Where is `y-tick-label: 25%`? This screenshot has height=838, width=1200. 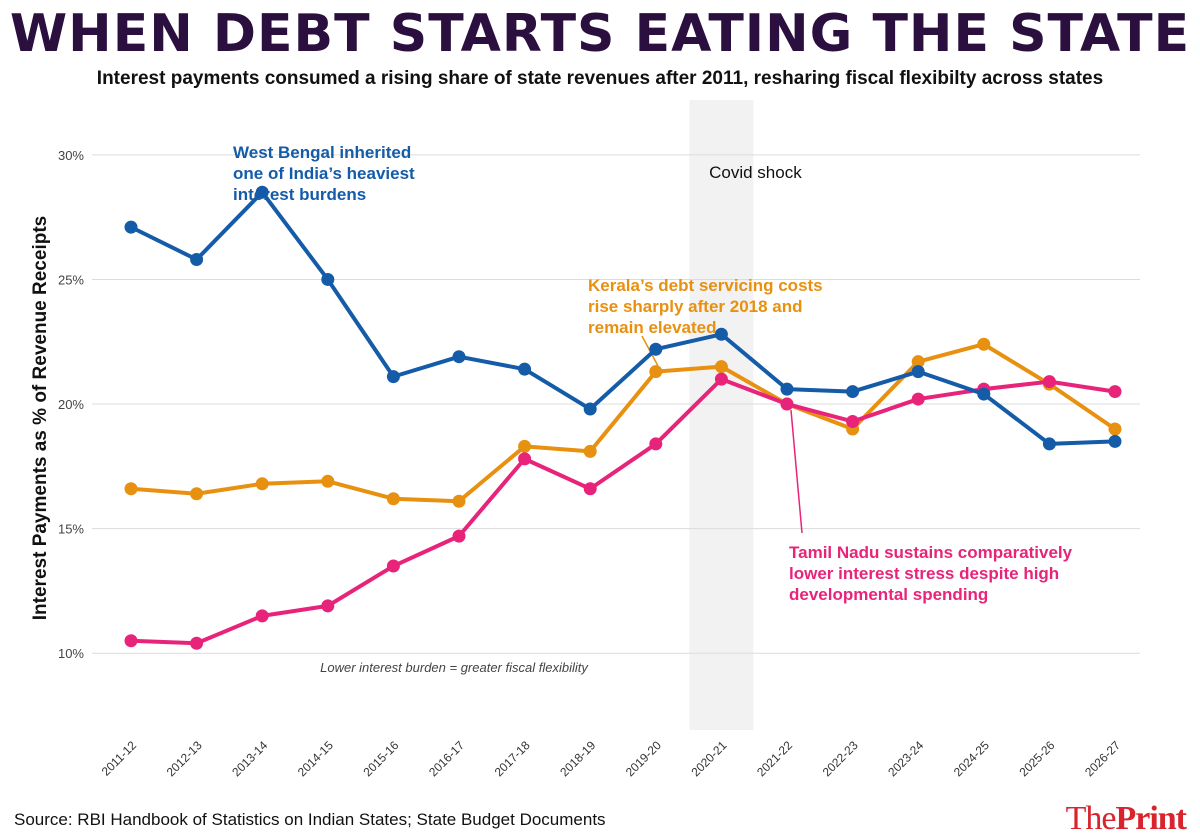
y-tick-label: 25% is located at coordinates (71, 279).